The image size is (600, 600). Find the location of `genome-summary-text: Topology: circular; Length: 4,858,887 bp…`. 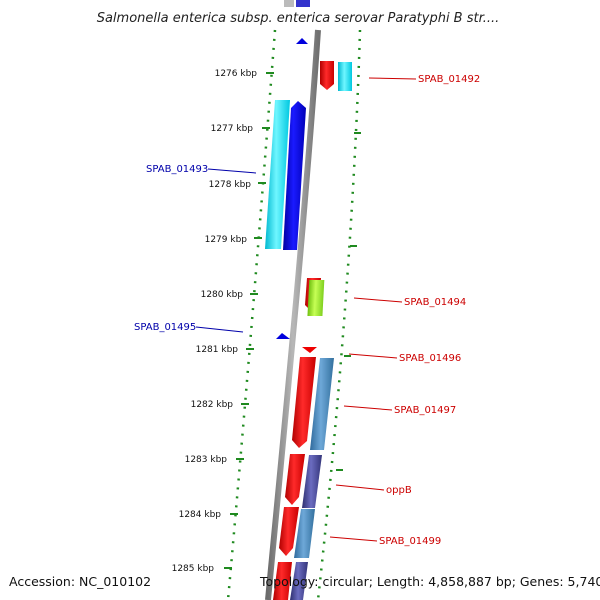

genome-summary-text: Topology: circular; Length: 4,858,887 bp… is located at coordinates (429, 581).